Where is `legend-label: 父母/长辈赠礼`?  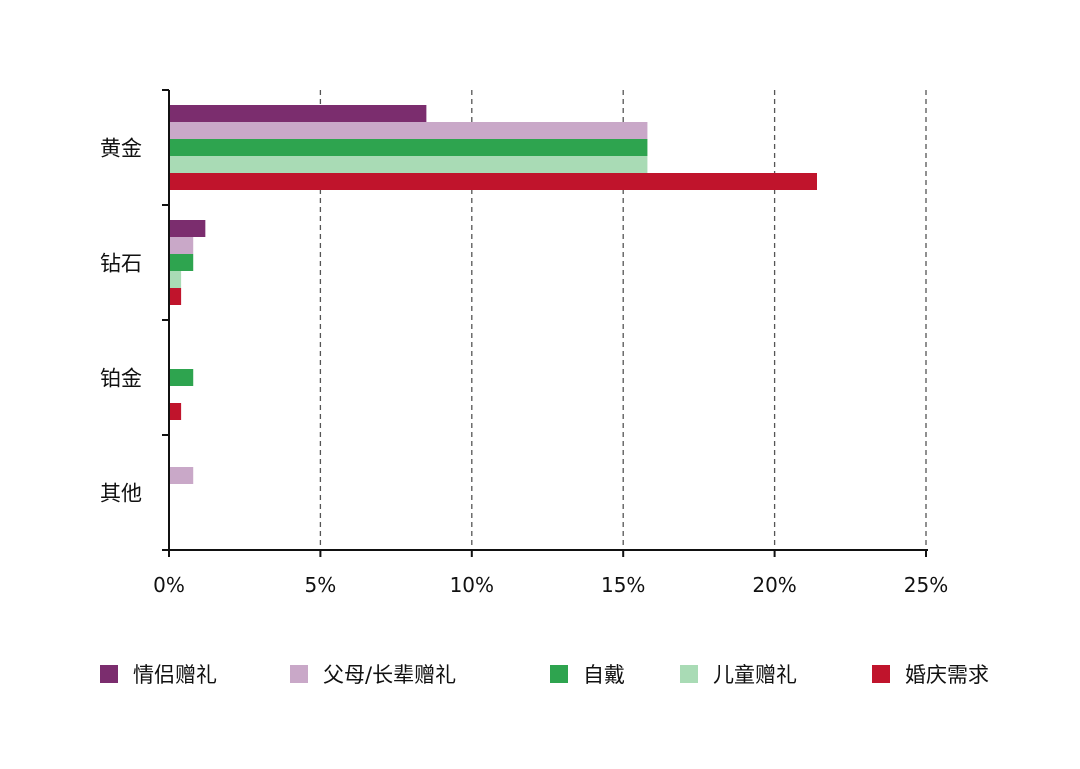
legend-label: 父母/长辈赠礼 is located at coordinates (389, 675).